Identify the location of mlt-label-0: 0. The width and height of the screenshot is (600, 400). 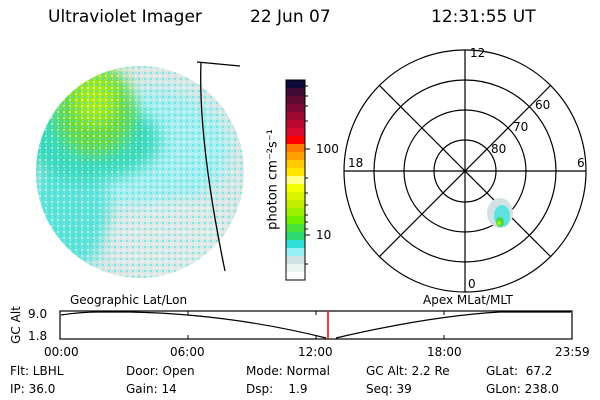
(472, 284).